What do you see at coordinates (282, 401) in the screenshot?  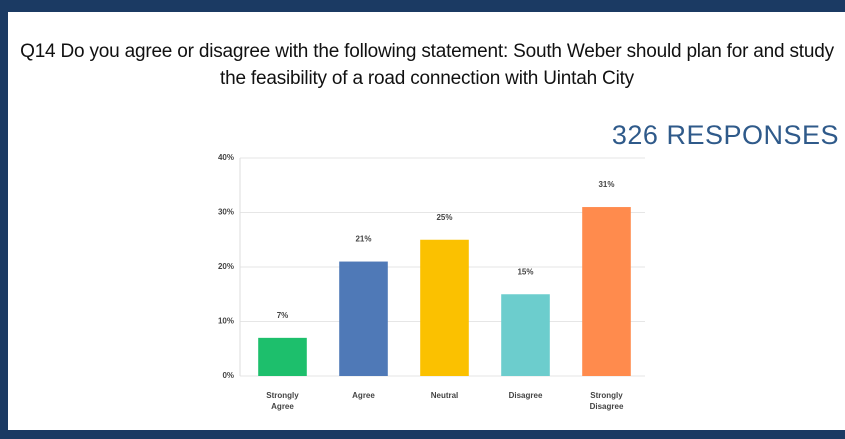 I see `x-tick-label: Strongly Agree` at bounding box center [282, 401].